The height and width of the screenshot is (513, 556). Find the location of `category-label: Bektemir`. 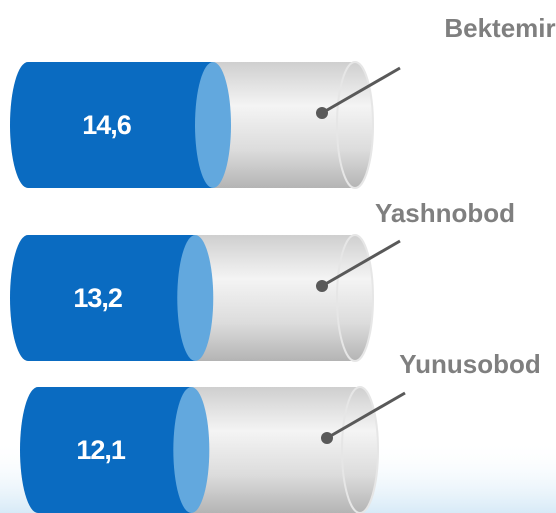

category-label: Bektemir is located at coordinates (499, 28).